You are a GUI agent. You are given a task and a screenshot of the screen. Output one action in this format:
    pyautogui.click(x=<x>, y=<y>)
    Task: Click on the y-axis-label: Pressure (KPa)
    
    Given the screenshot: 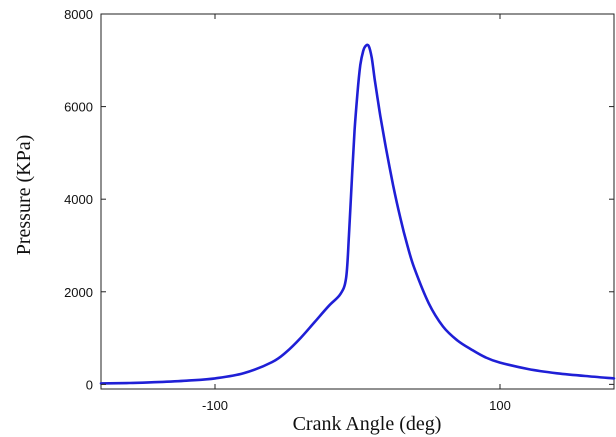 What is the action you would take?
    pyautogui.click(x=24, y=195)
    